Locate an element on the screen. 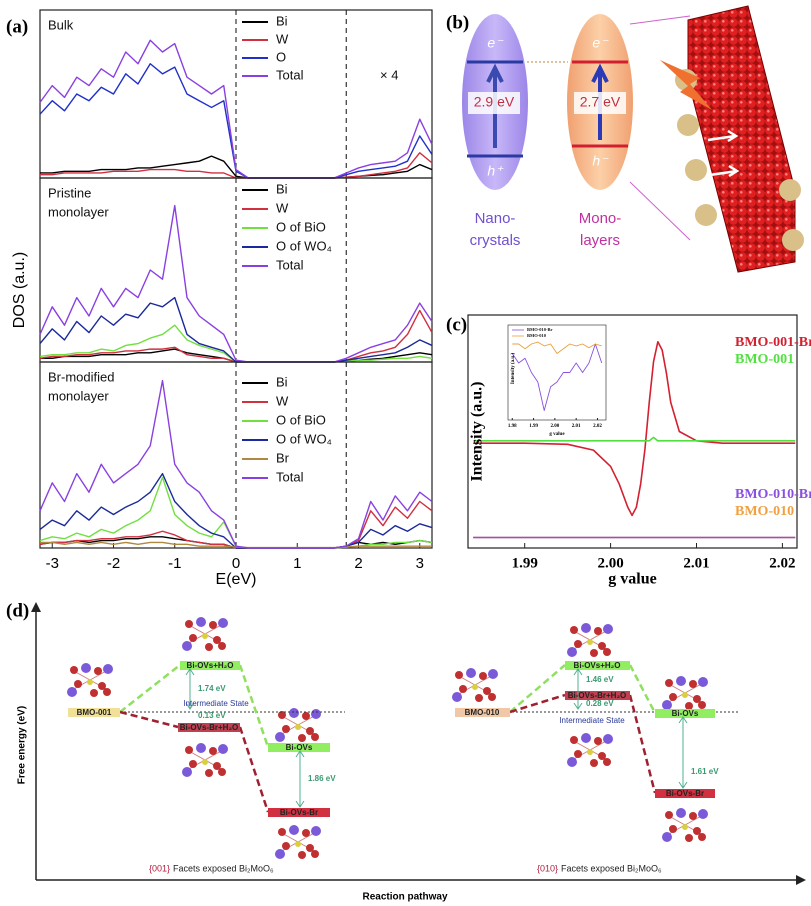 Image resolution: width=811 pixels, height=906 pixels. y-axis-label: DOS (a.u.) is located at coordinates (19, 290).